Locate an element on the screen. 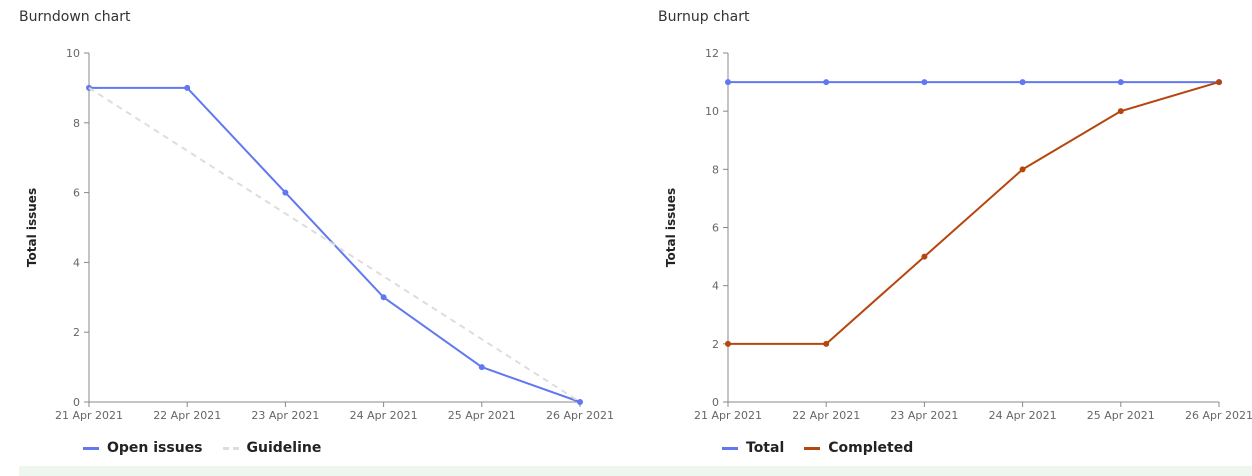 Image resolution: width=1252 pixels, height=476 pixels. legend-label-open-issues: Open issues is located at coordinates (155, 448).